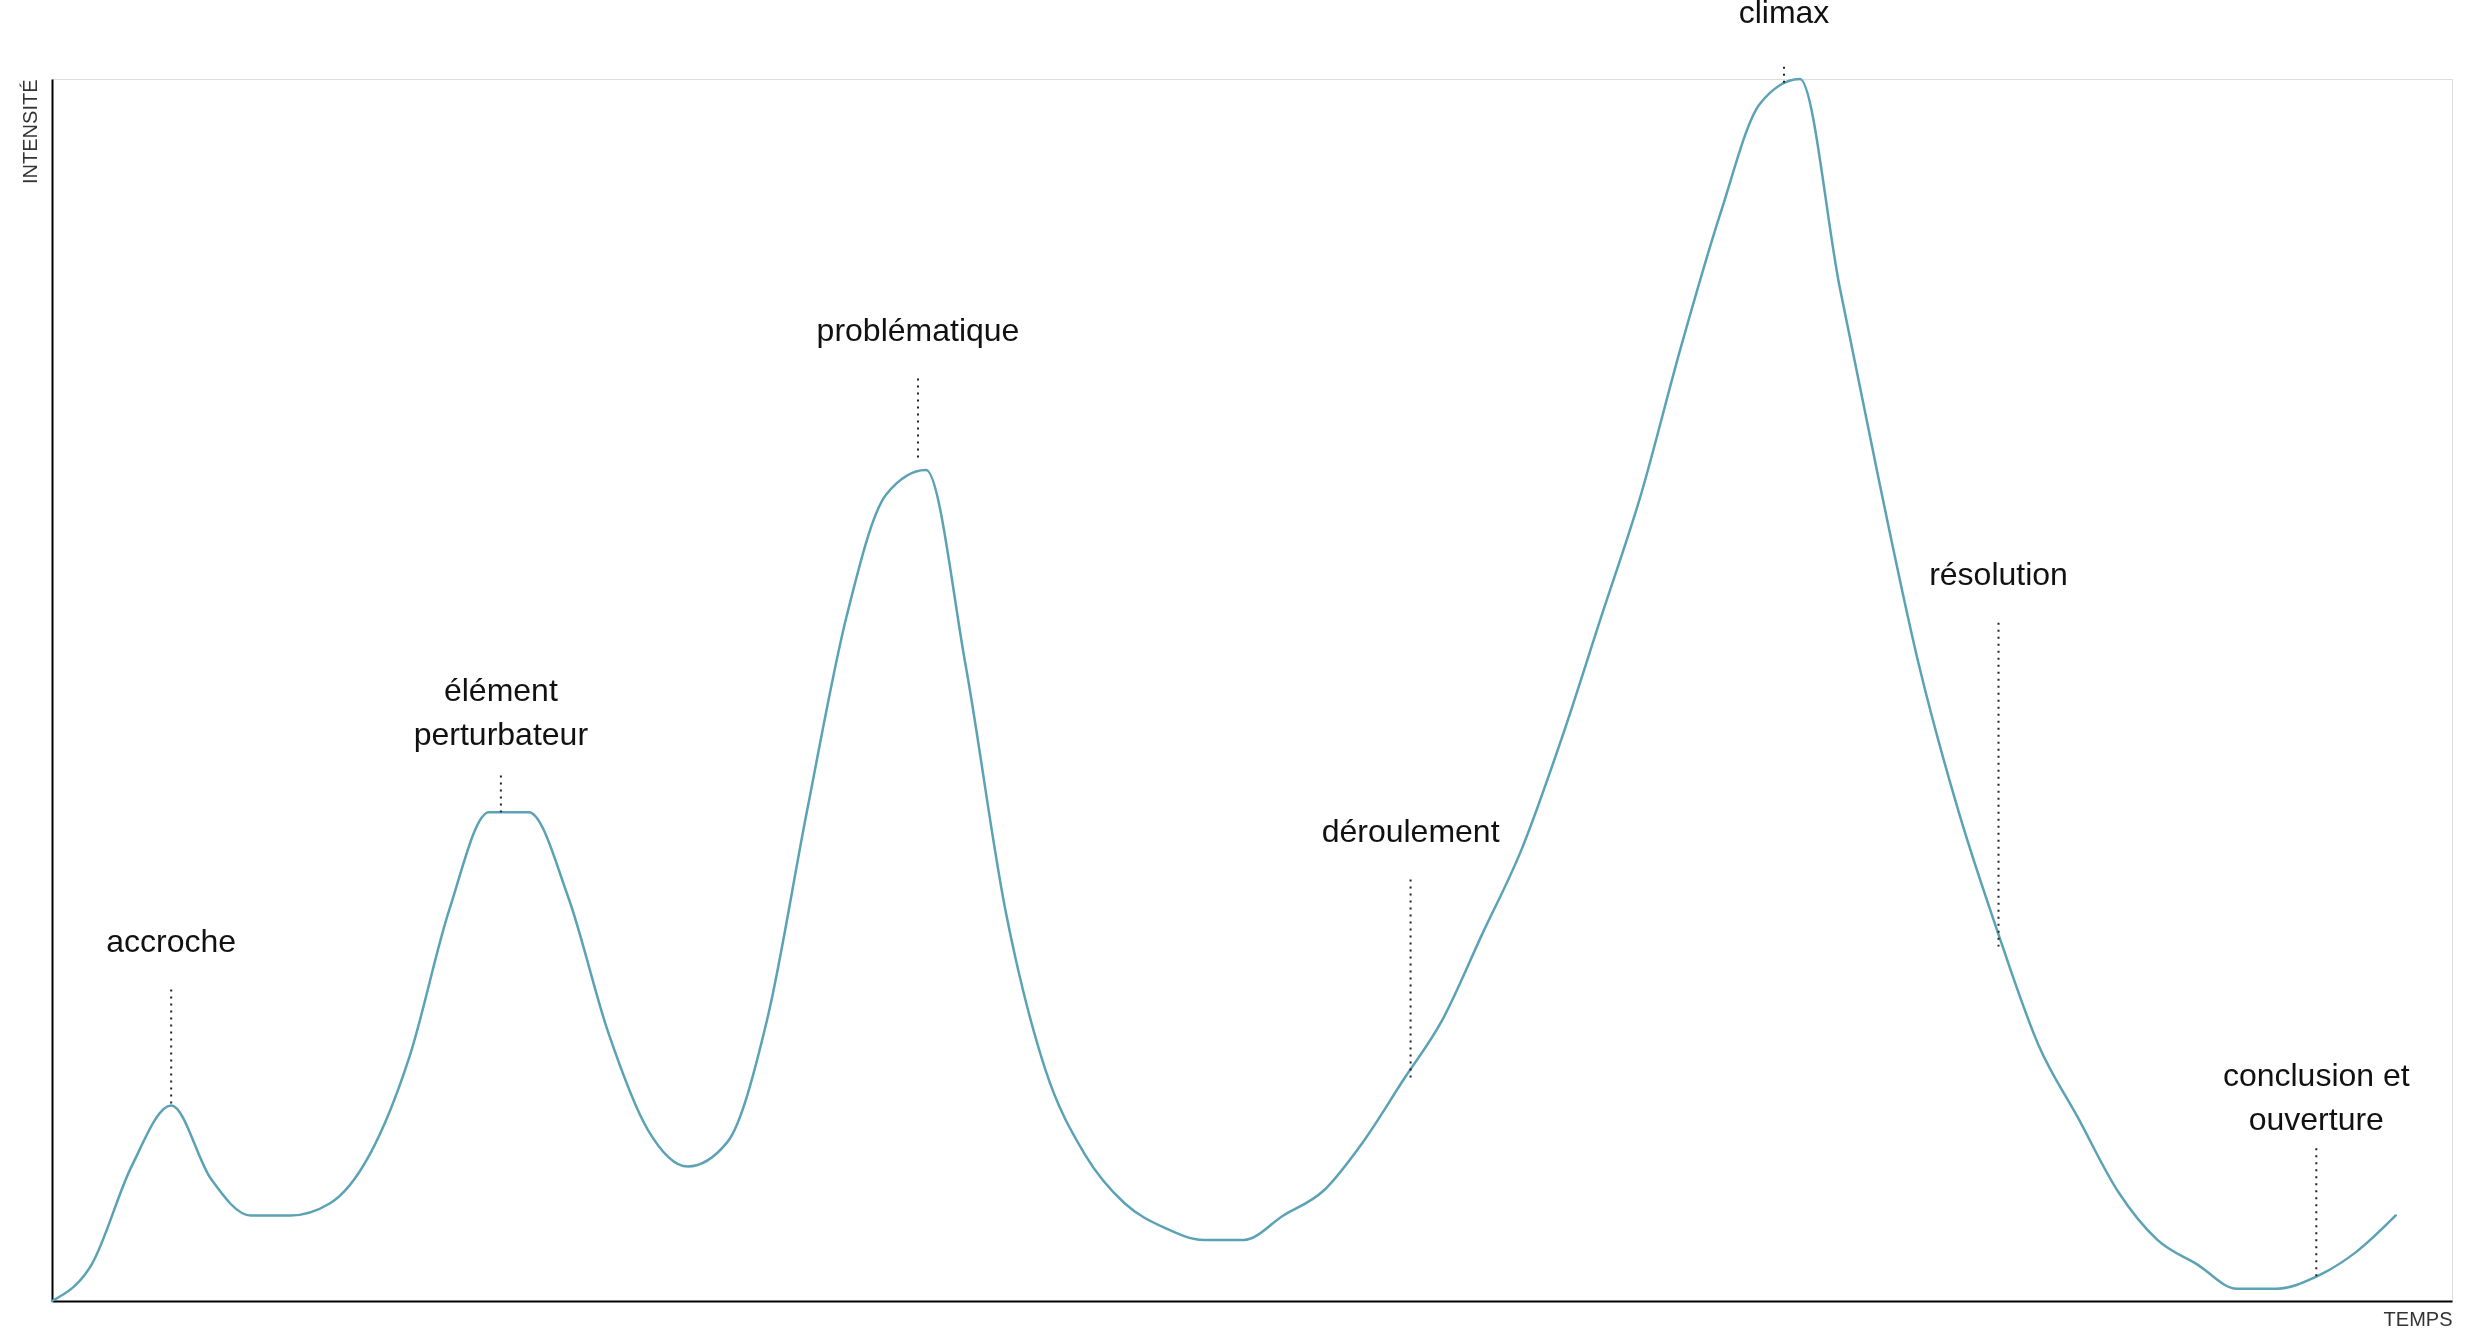  What do you see at coordinates (1998, 574) in the screenshot?
I see `annotation: résolution` at bounding box center [1998, 574].